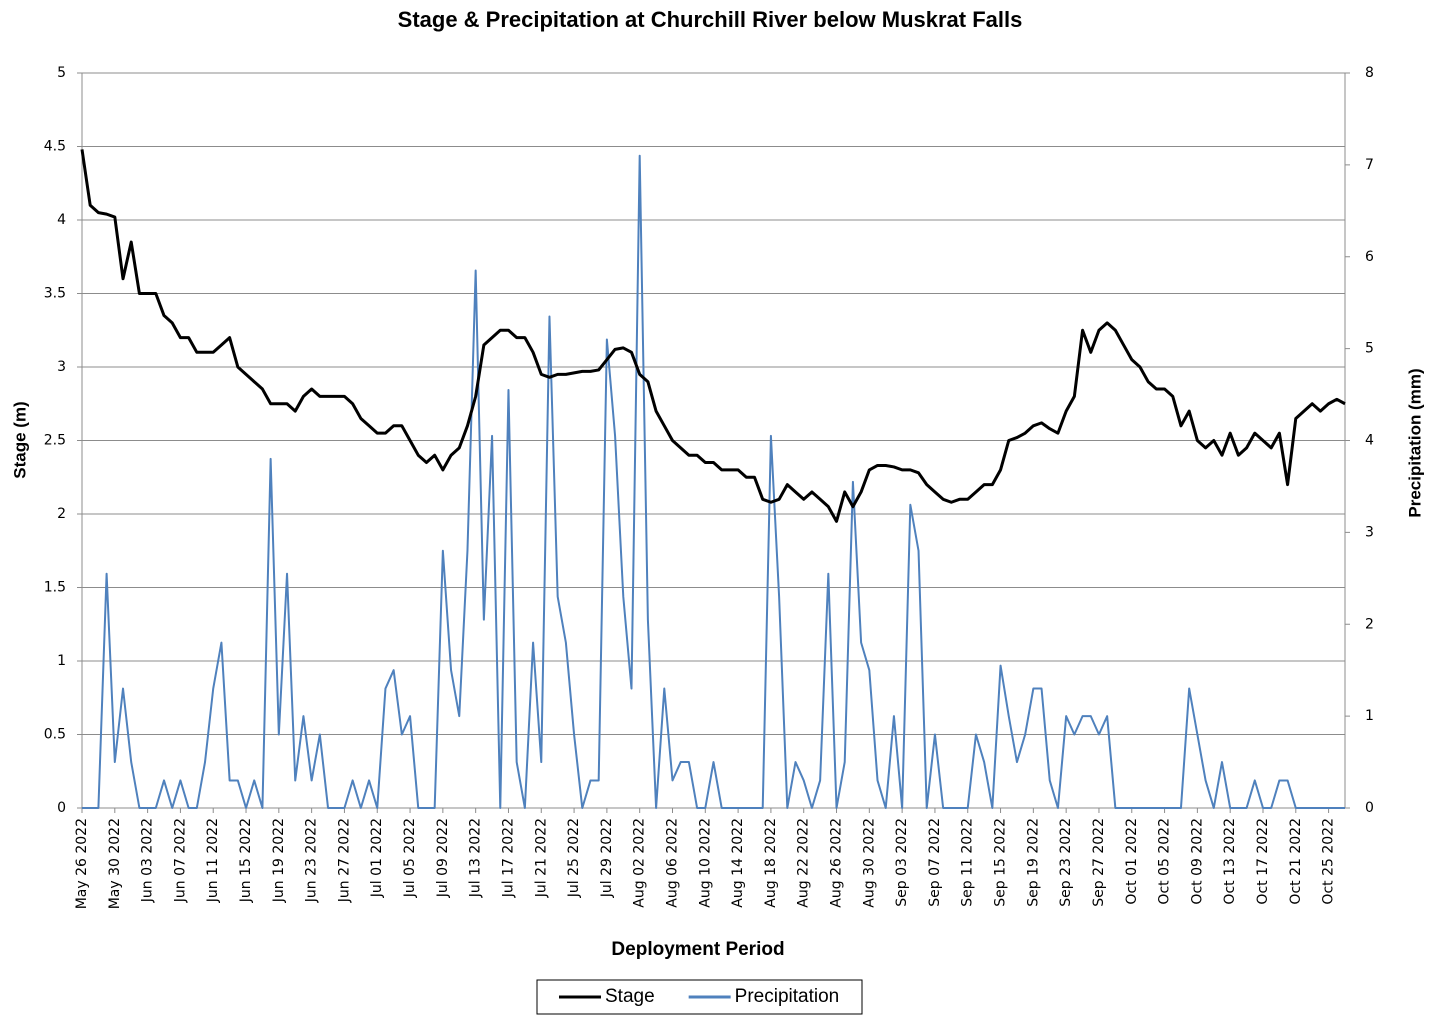  Describe the element at coordinates (738, 863) in the screenshot. I see `x-tick-label: Aug 14 2022` at that location.